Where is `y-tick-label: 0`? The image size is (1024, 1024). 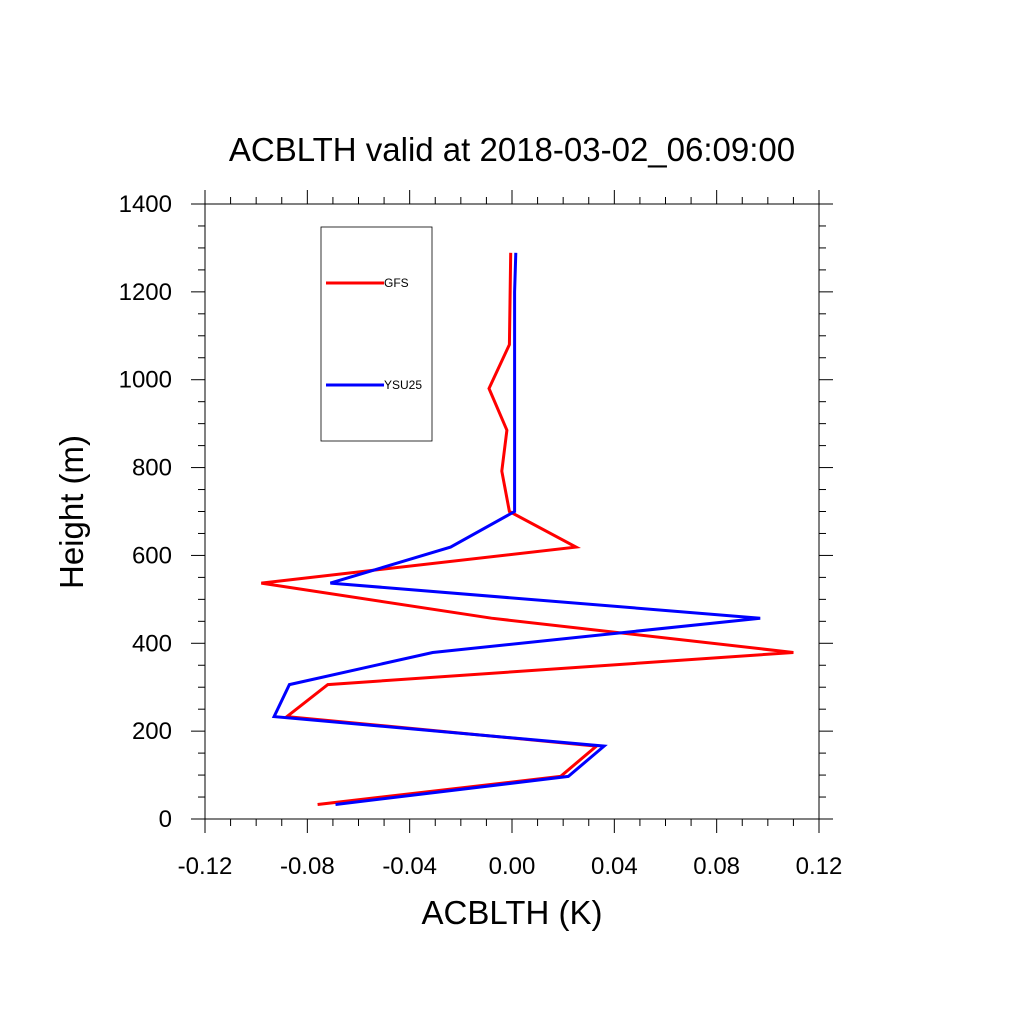
y-tick-label: 0 is located at coordinates (165, 819).